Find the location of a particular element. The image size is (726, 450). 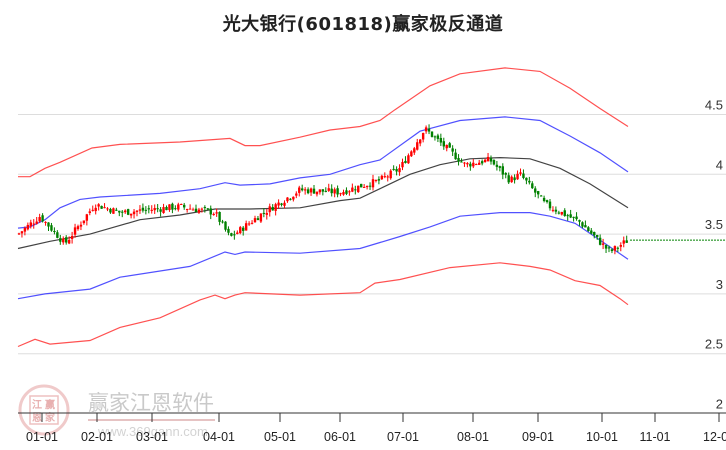

watermark-brand: 赢家江恩软件 is located at coordinates (151, 403).